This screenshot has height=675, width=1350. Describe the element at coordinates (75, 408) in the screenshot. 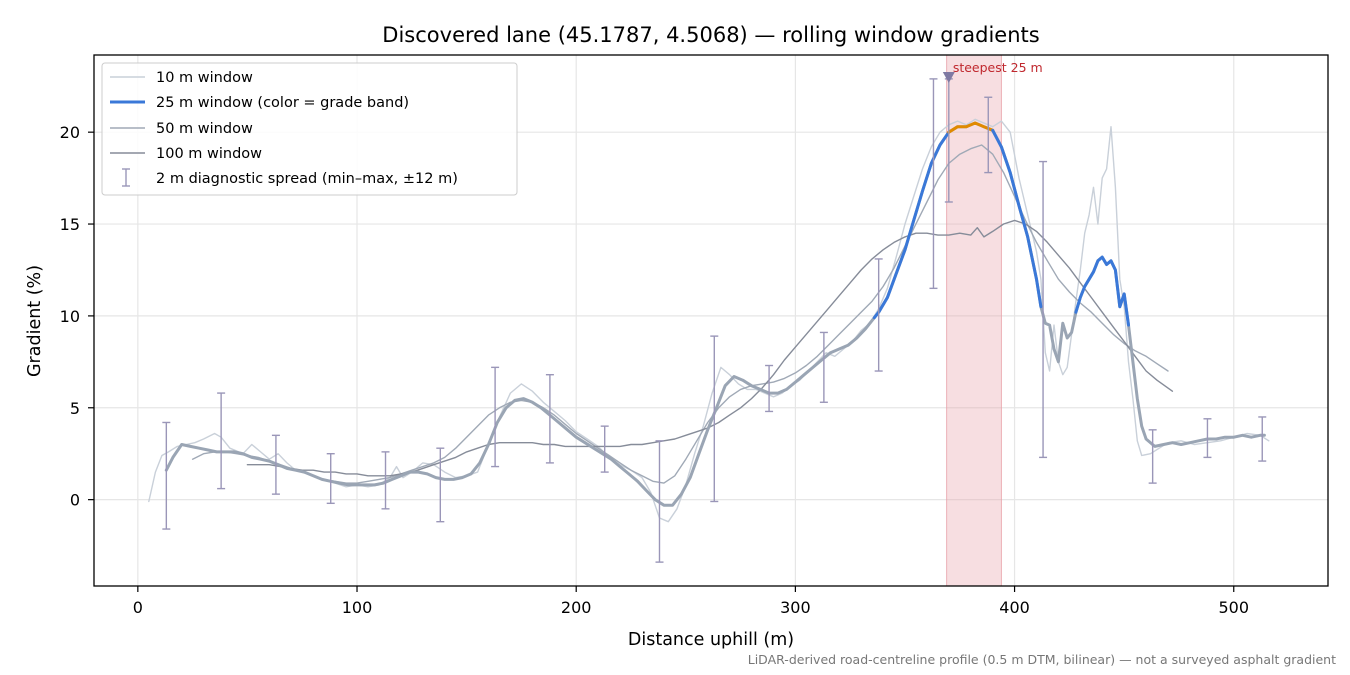

I see `y-tick-label: 5` at that location.